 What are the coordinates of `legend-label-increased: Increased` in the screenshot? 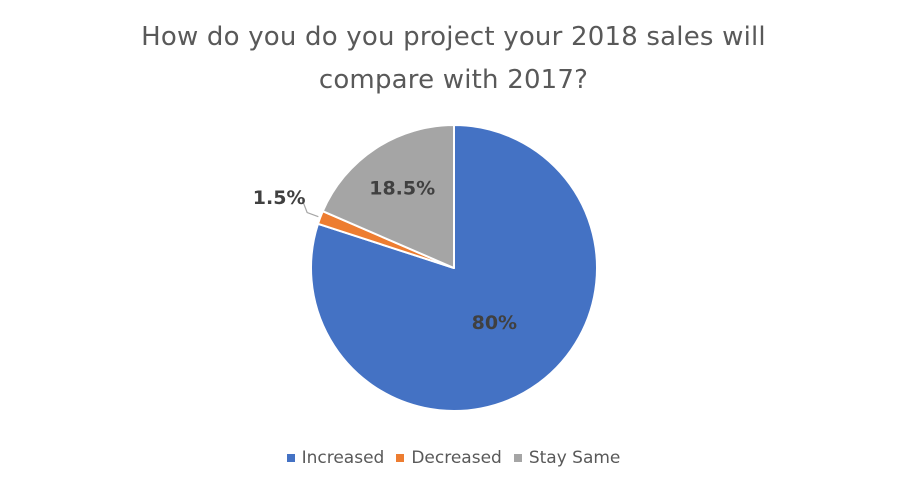 It's located at (343, 458).